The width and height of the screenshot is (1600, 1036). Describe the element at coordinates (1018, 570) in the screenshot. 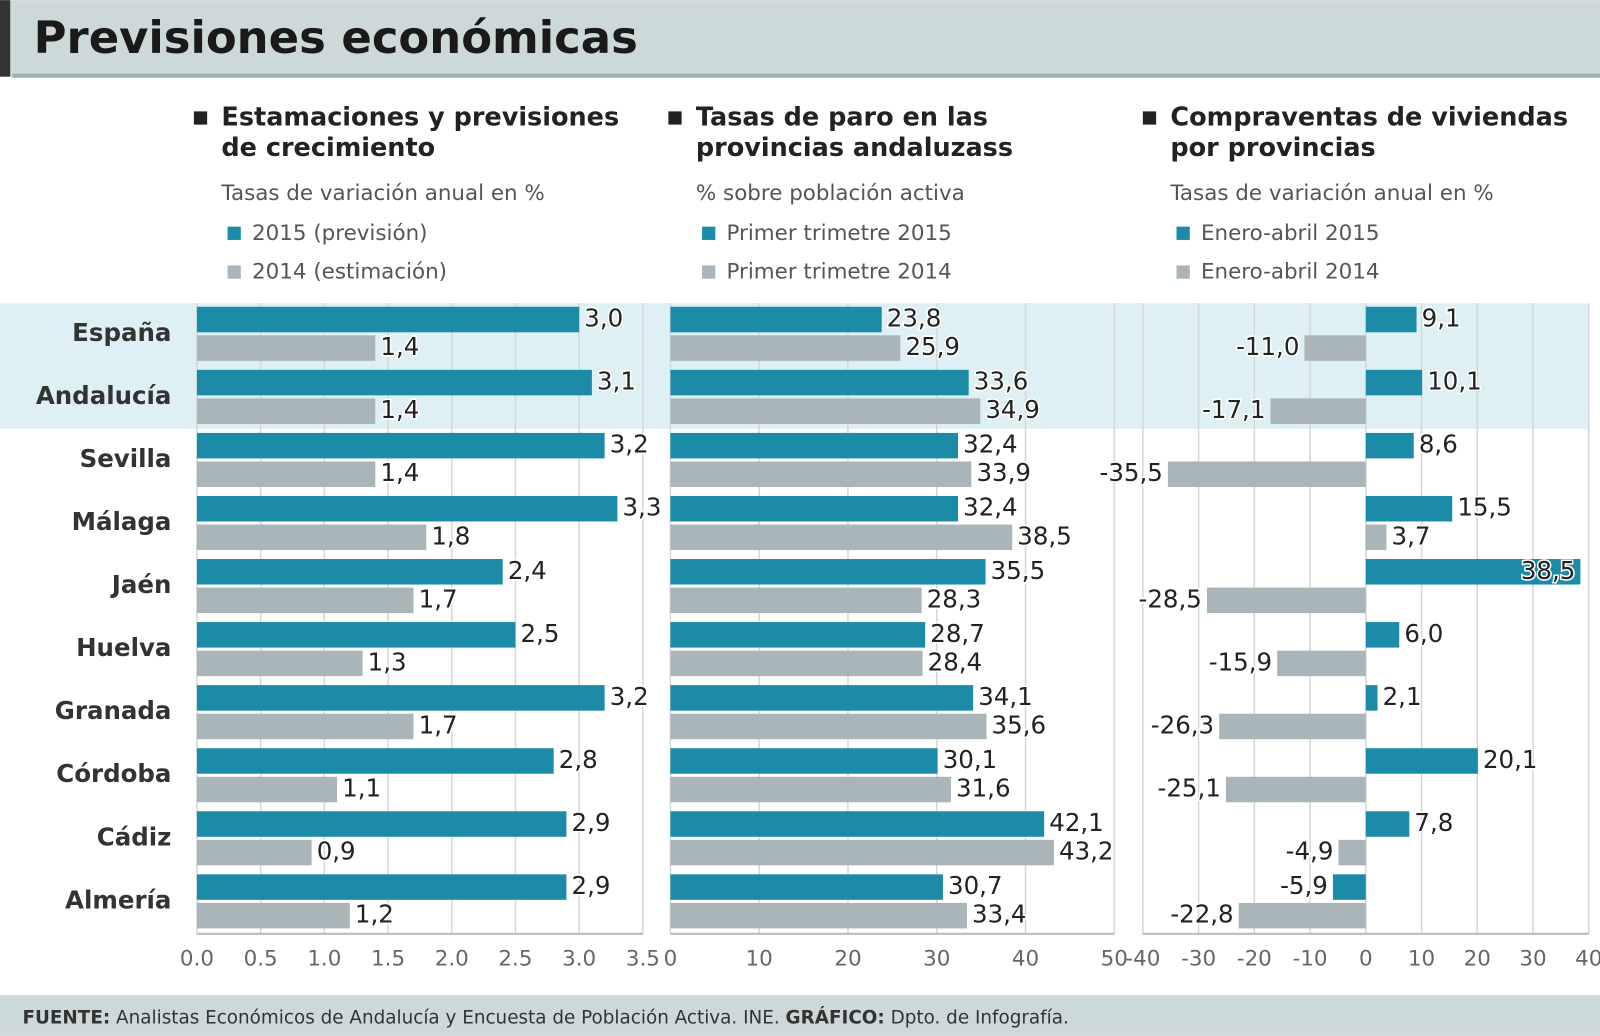

I see `value-label: 35,5` at that location.